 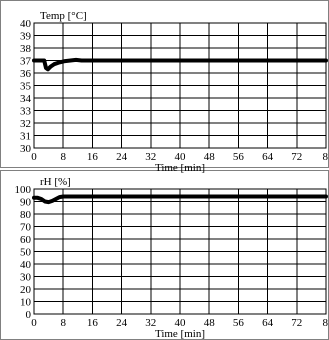 I want to click on y-tick-label: 100, so click(x=23, y=190).